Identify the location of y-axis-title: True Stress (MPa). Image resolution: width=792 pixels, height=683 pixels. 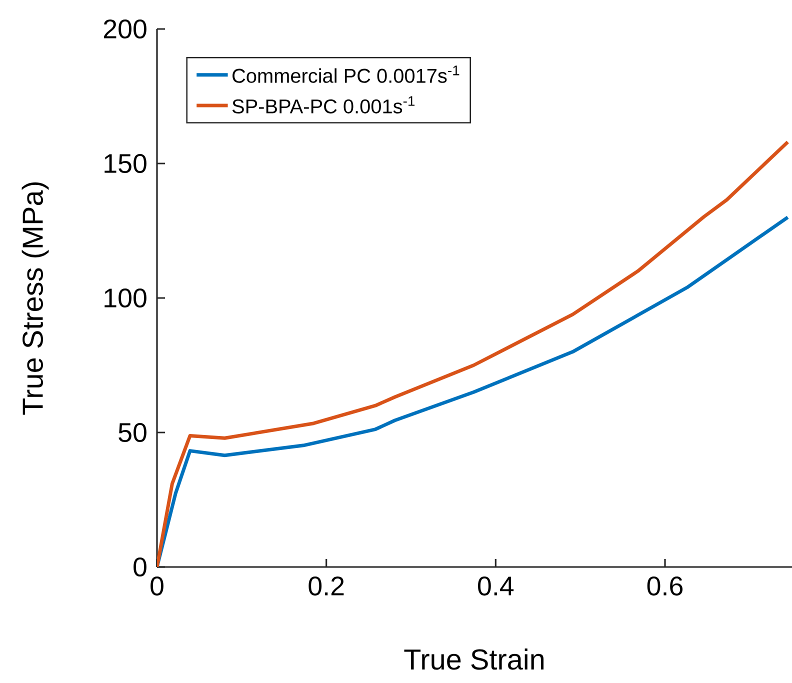
(35, 298).